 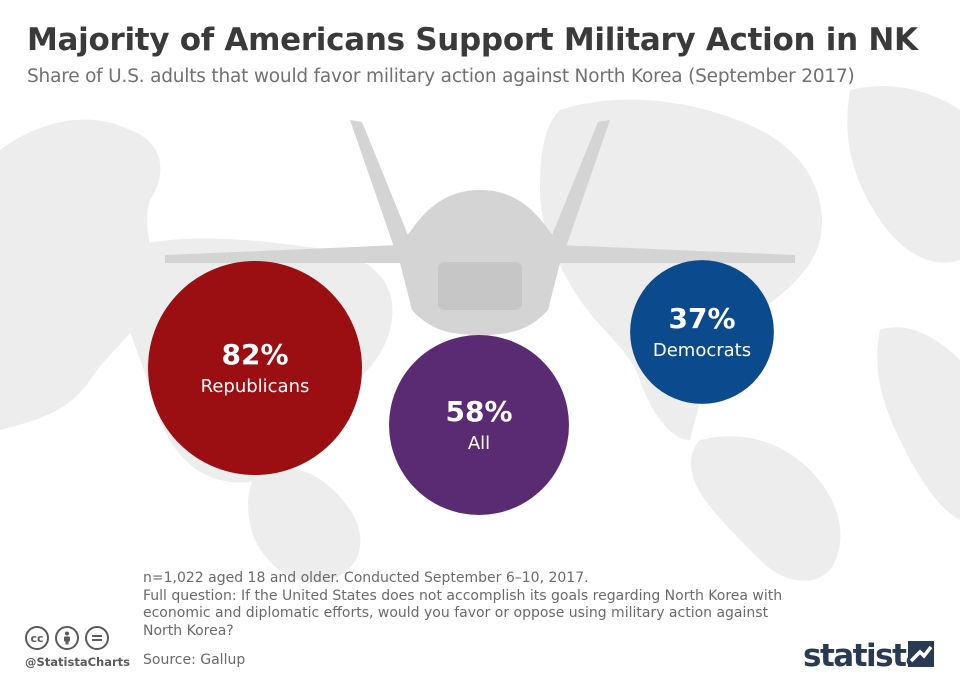 I want to click on license-icons: cc, so click(x=67, y=638).